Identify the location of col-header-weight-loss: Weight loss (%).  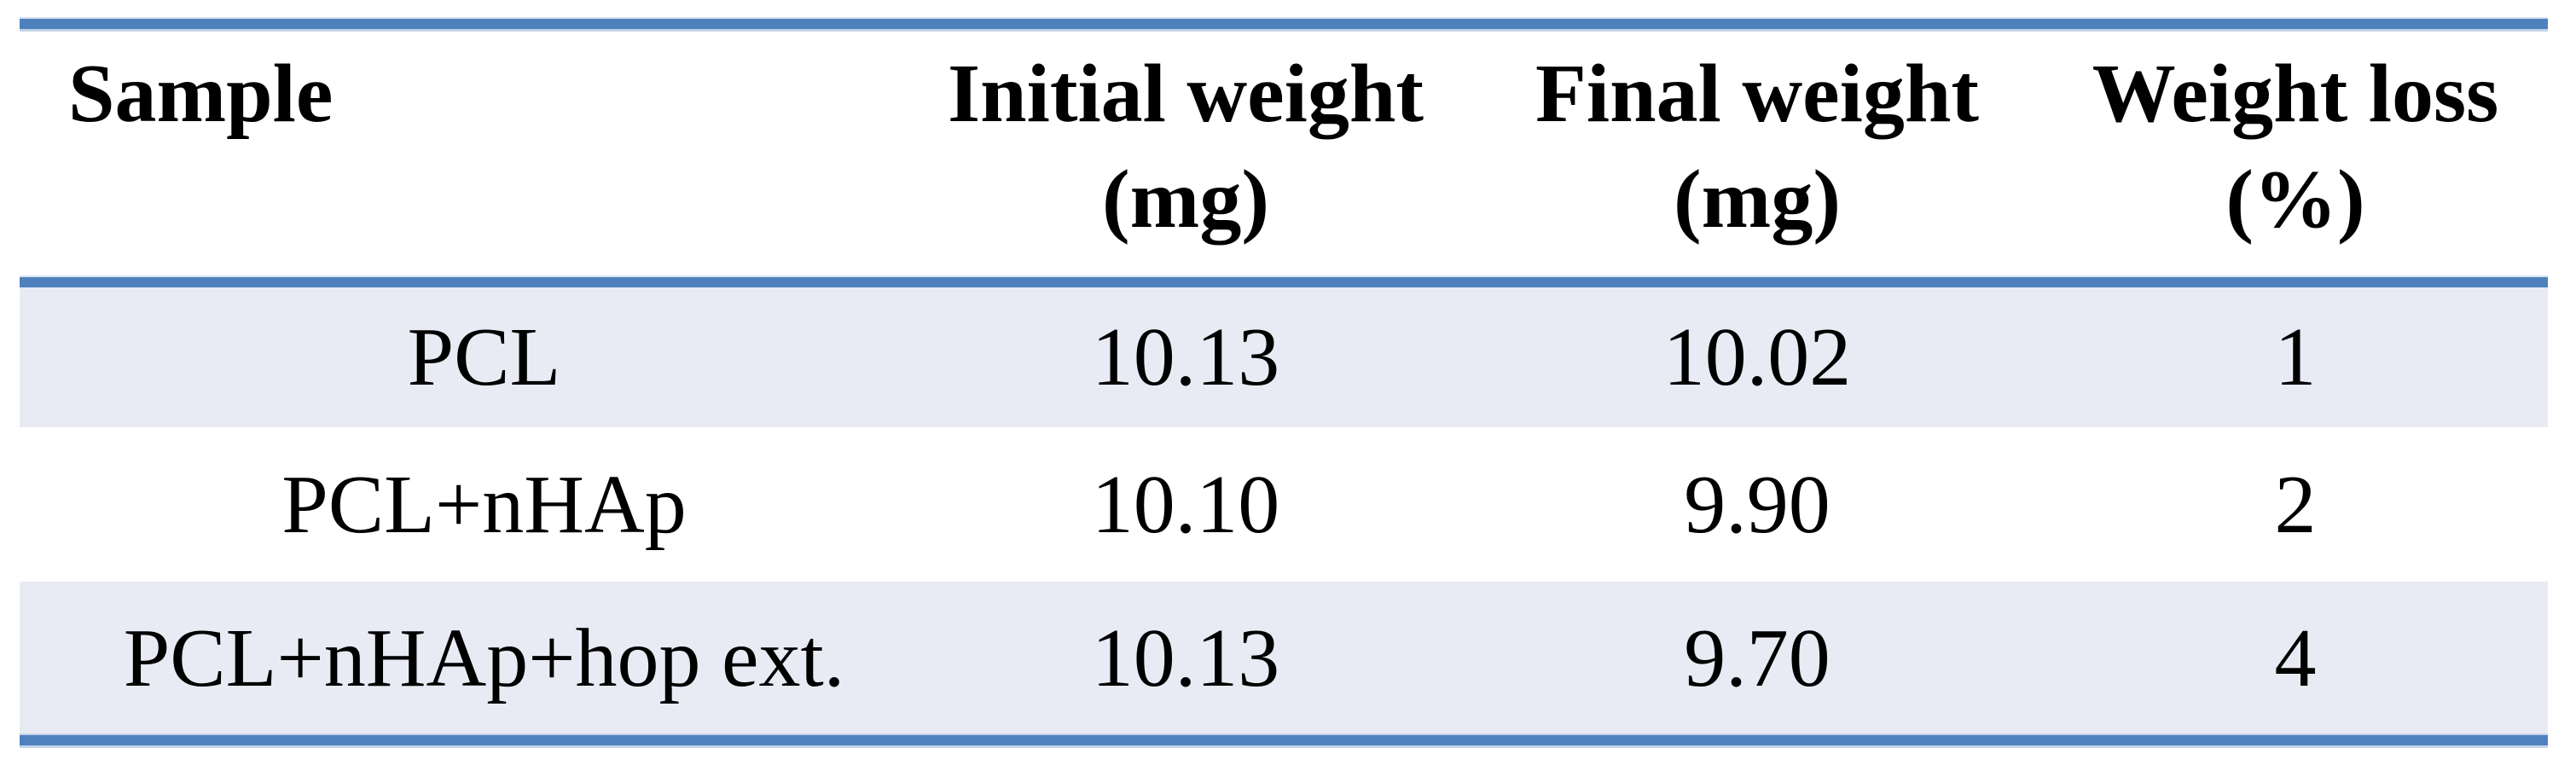
(2295, 159).